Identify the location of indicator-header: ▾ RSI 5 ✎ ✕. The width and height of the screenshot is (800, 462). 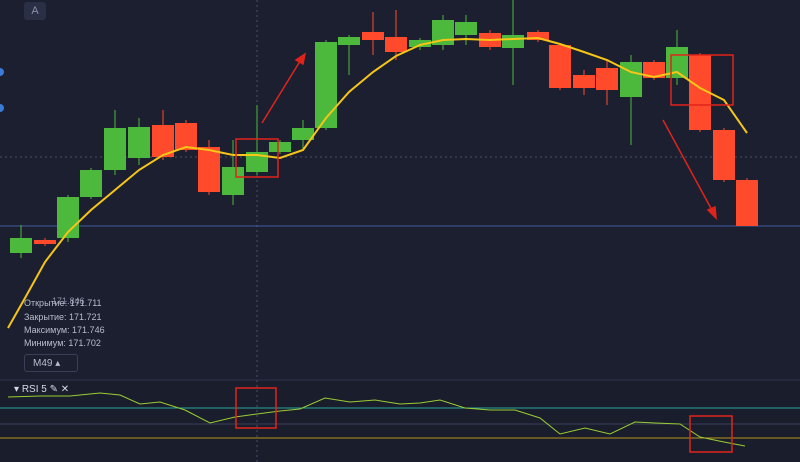
(42, 389).